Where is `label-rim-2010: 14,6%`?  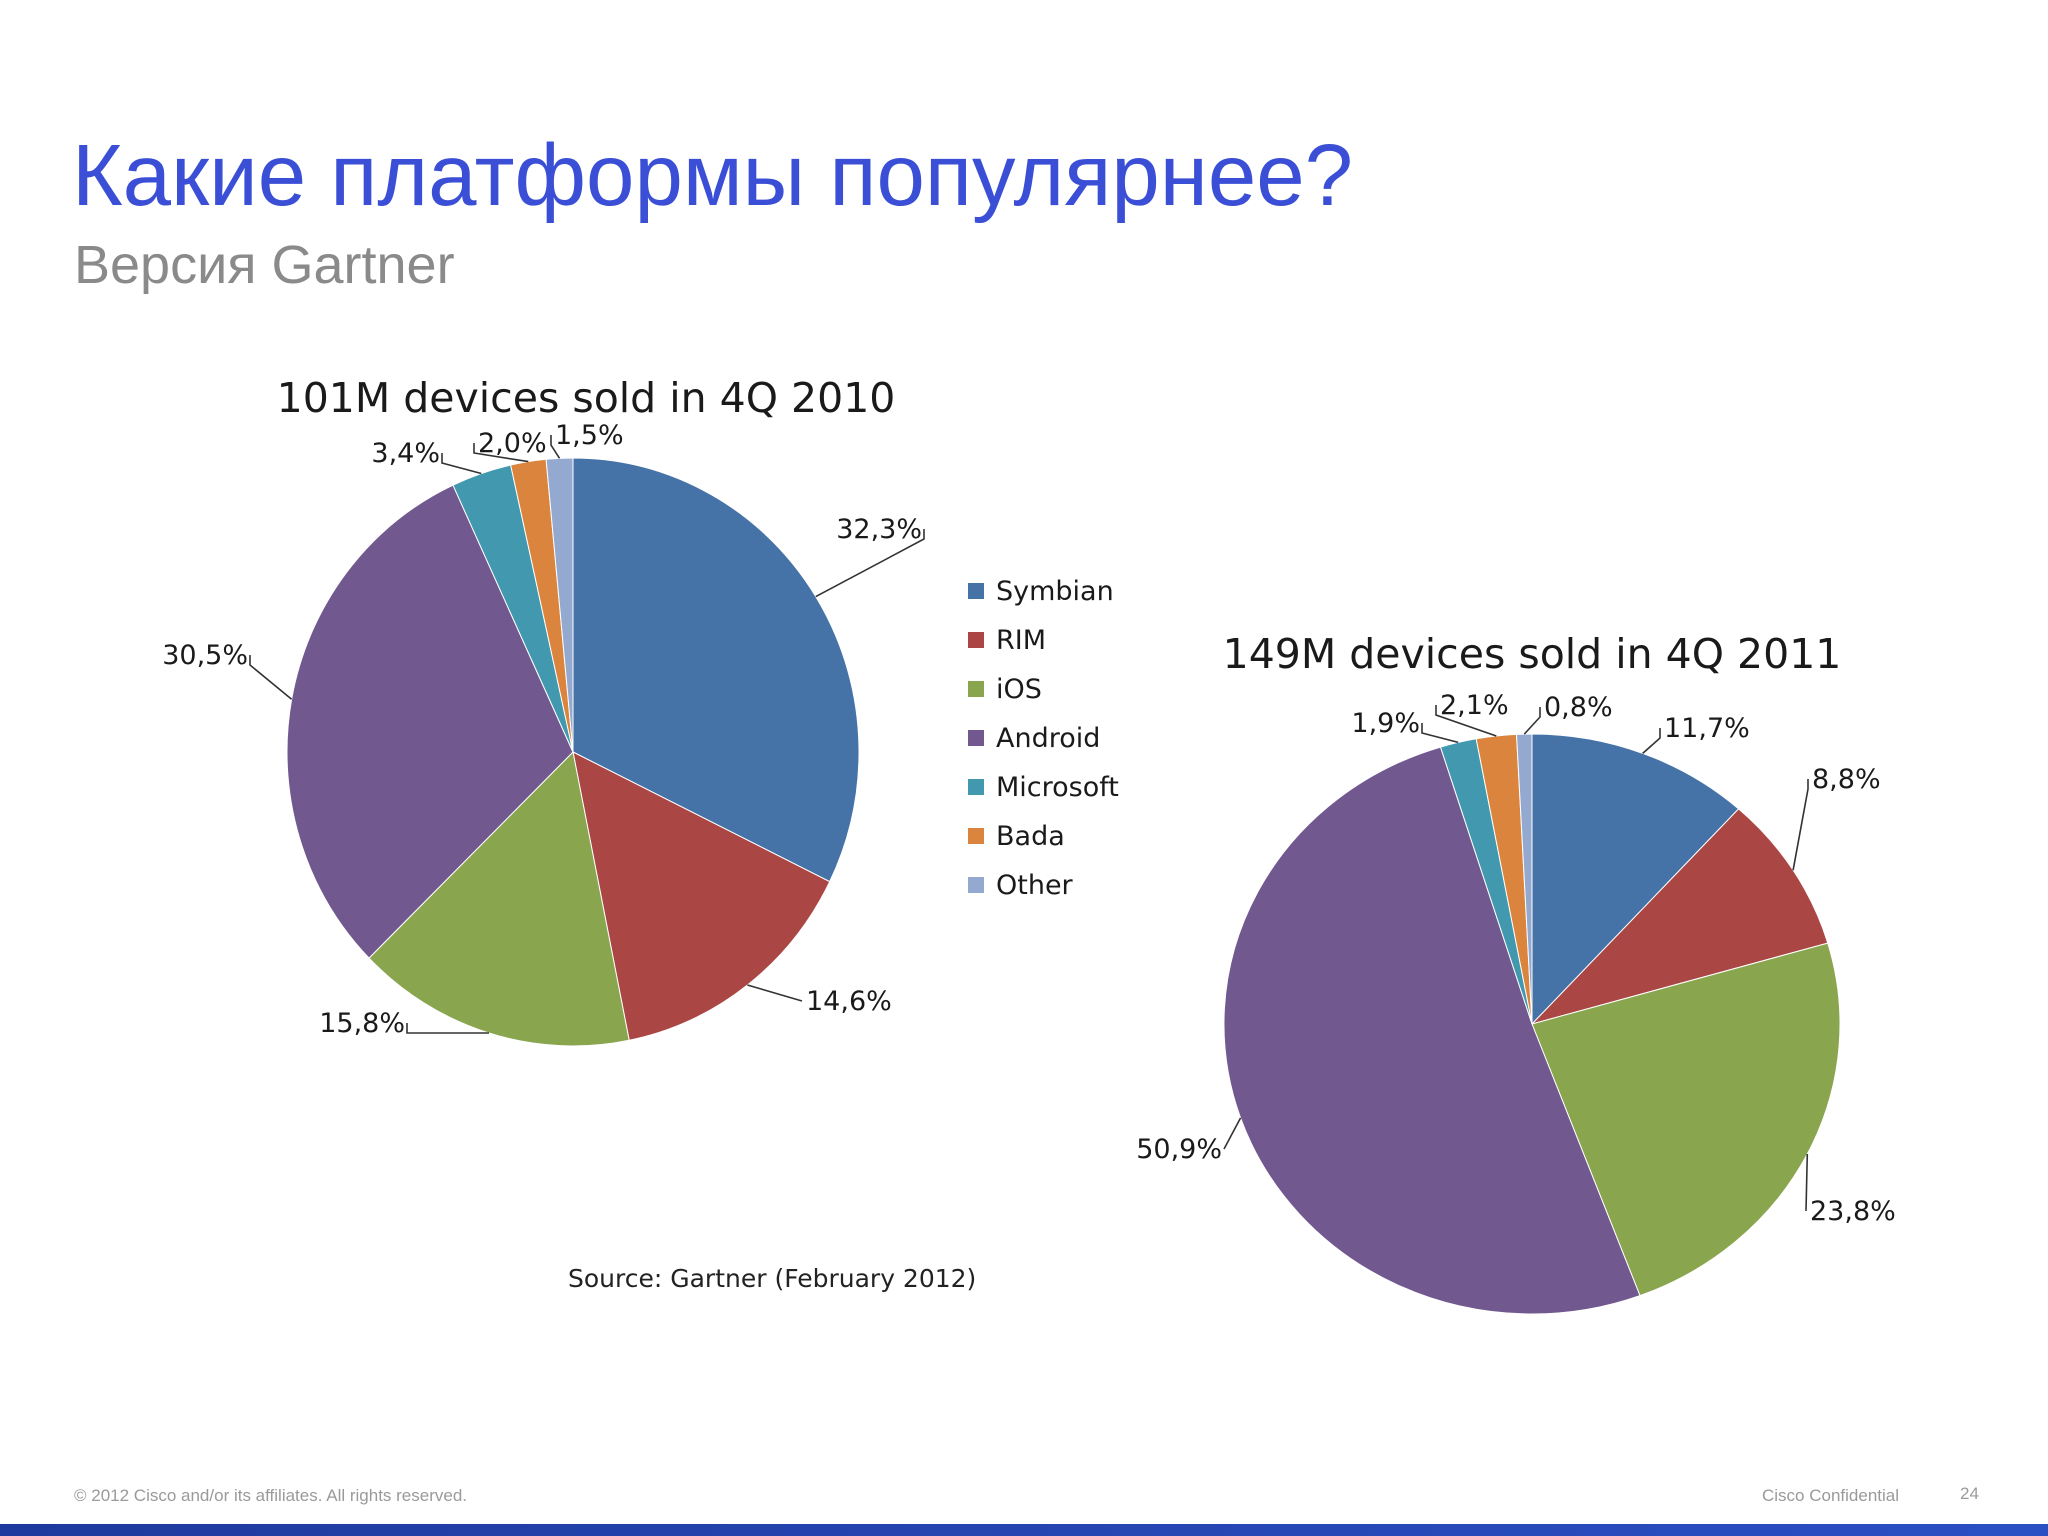
label-rim-2010: 14,6% is located at coordinates (849, 1001).